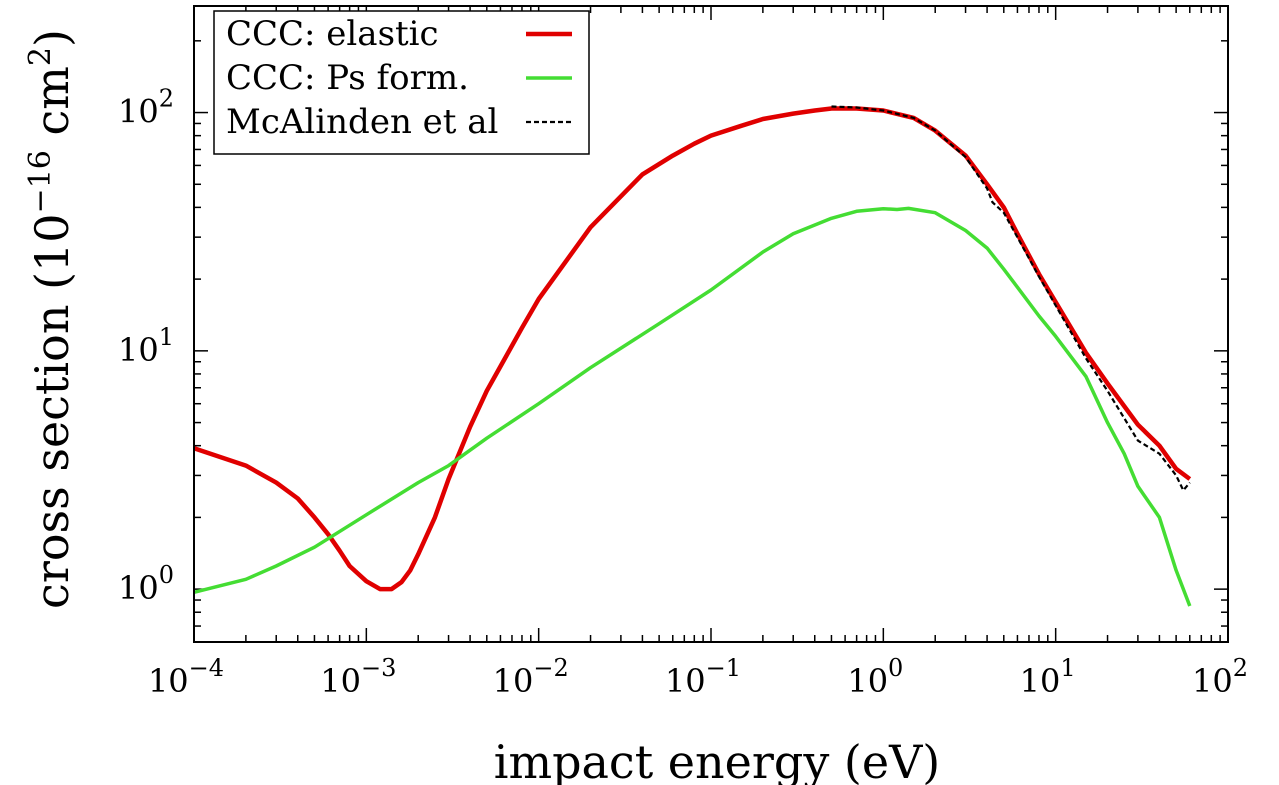 The image size is (1279, 785). Describe the element at coordinates (52, 38) in the screenshot. I see `y-axis-label-suffix: )` at that location.